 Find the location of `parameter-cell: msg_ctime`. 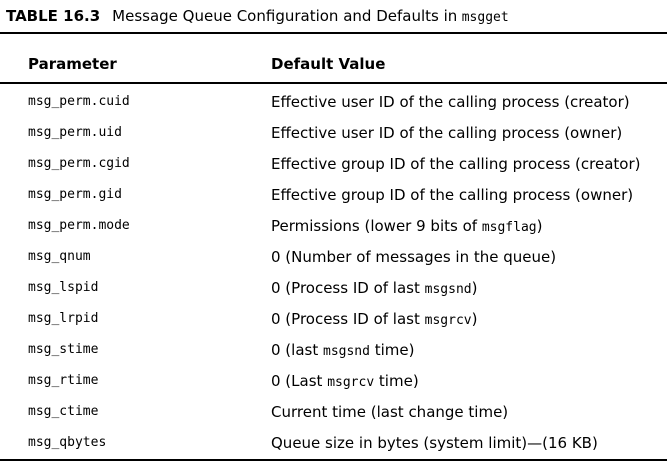

parameter-cell: msg_ctime is located at coordinates (63, 411).